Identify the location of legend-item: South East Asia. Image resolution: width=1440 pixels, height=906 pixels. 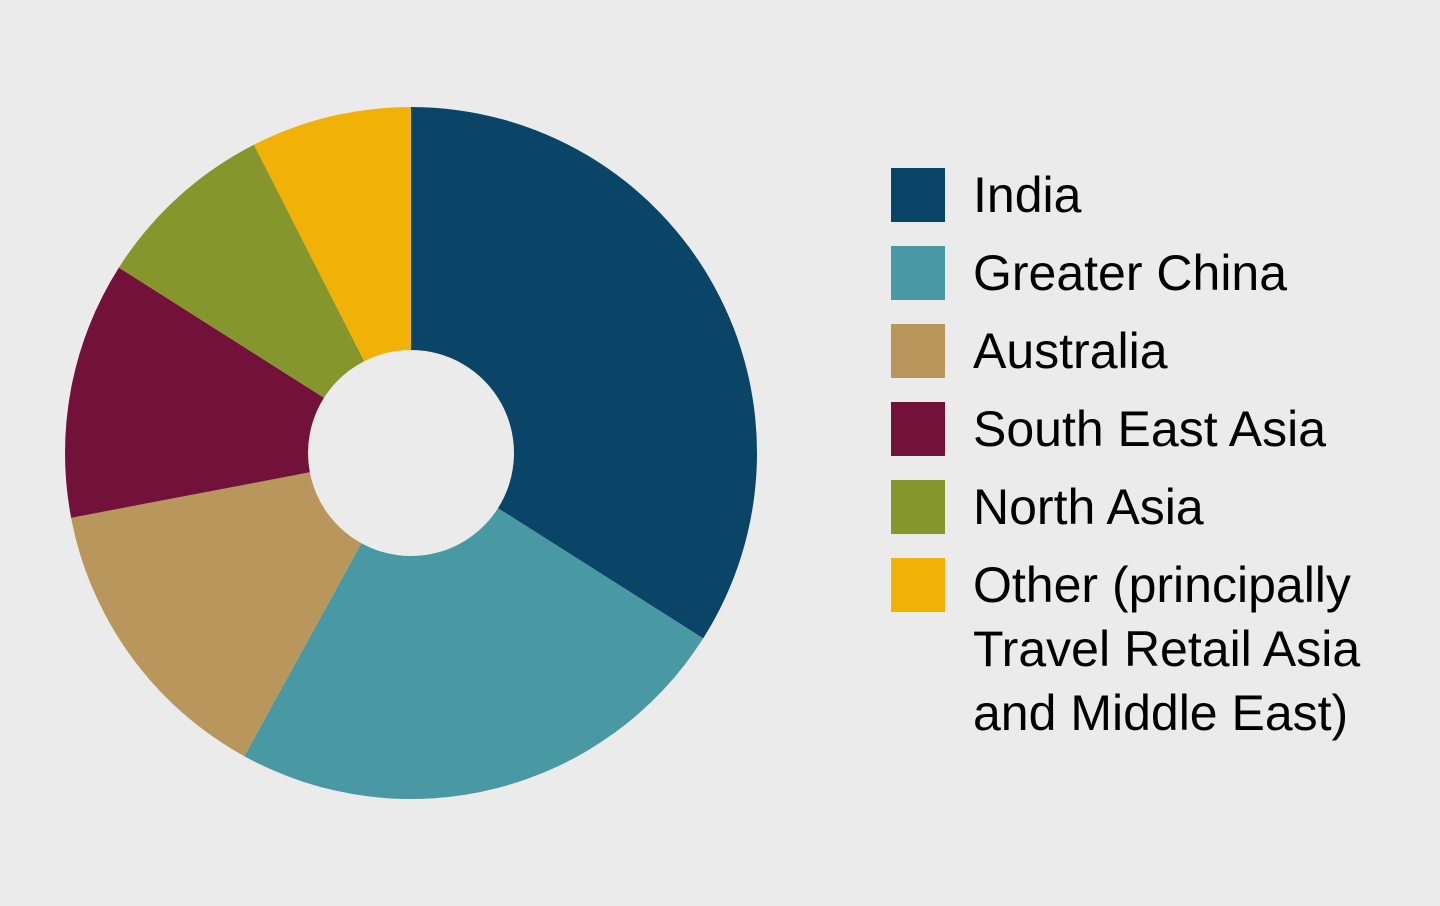
(1161, 429).